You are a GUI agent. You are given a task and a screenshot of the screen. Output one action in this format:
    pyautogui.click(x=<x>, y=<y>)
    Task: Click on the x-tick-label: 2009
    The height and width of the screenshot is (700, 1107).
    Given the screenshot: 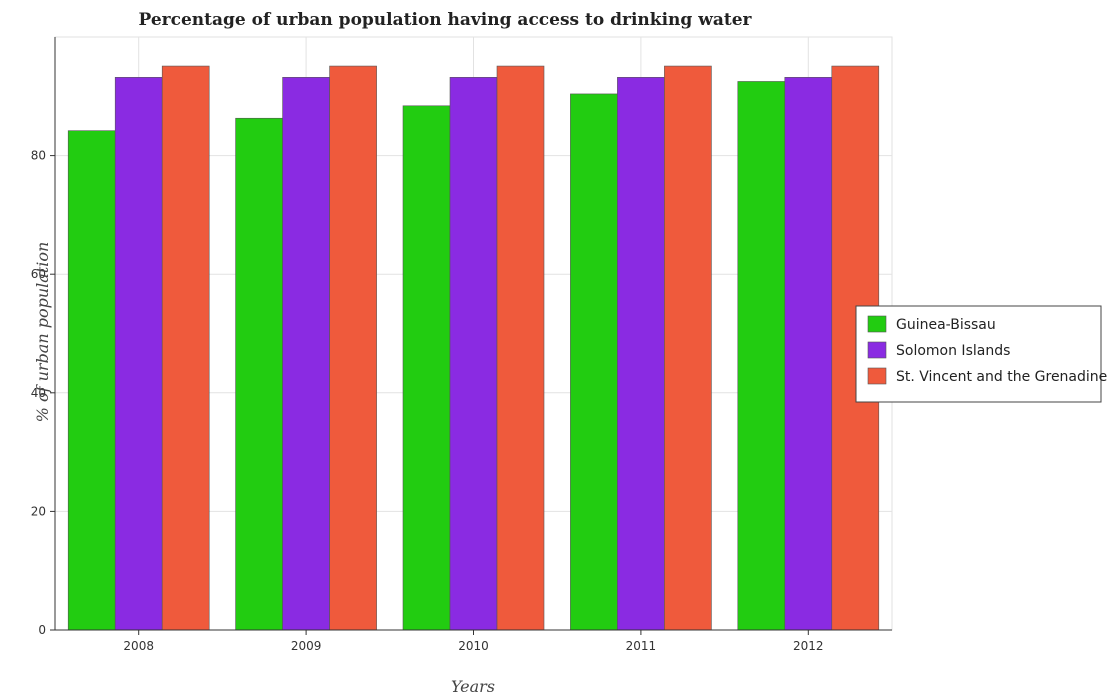 What is the action you would take?
    pyautogui.click(x=306, y=646)
    